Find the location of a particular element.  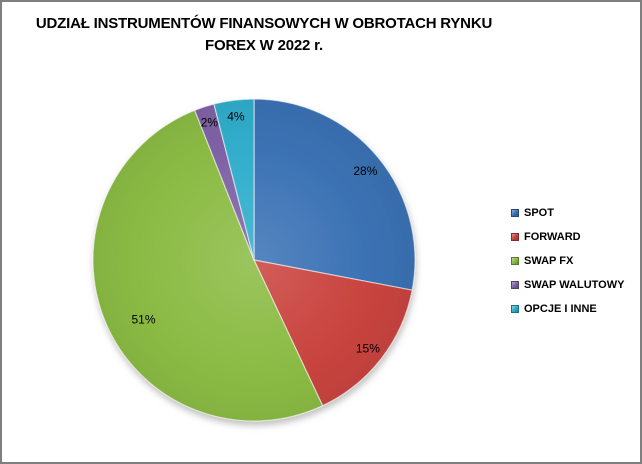

pie-slice-spot is located at coordinates (334, 194).